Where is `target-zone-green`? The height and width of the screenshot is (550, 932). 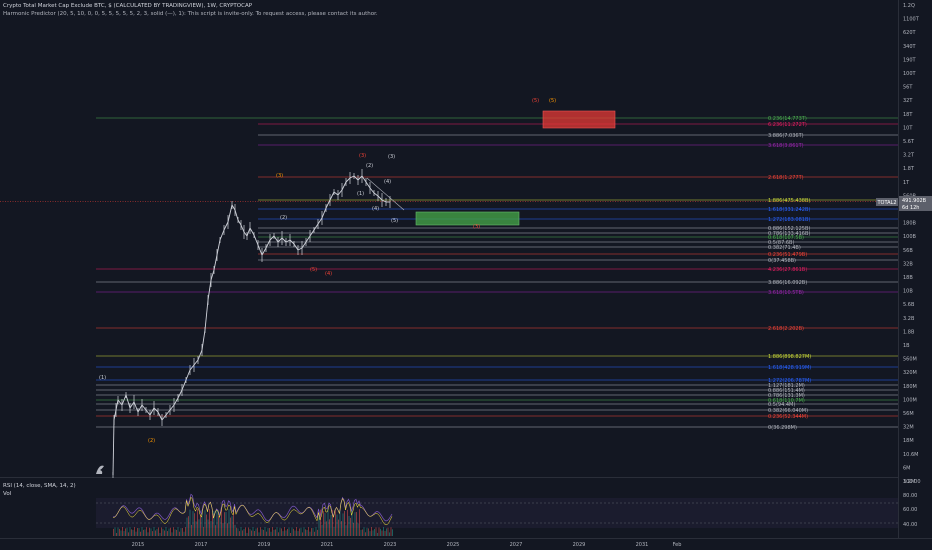
target-zone-green is located at coordinates (467, 218).